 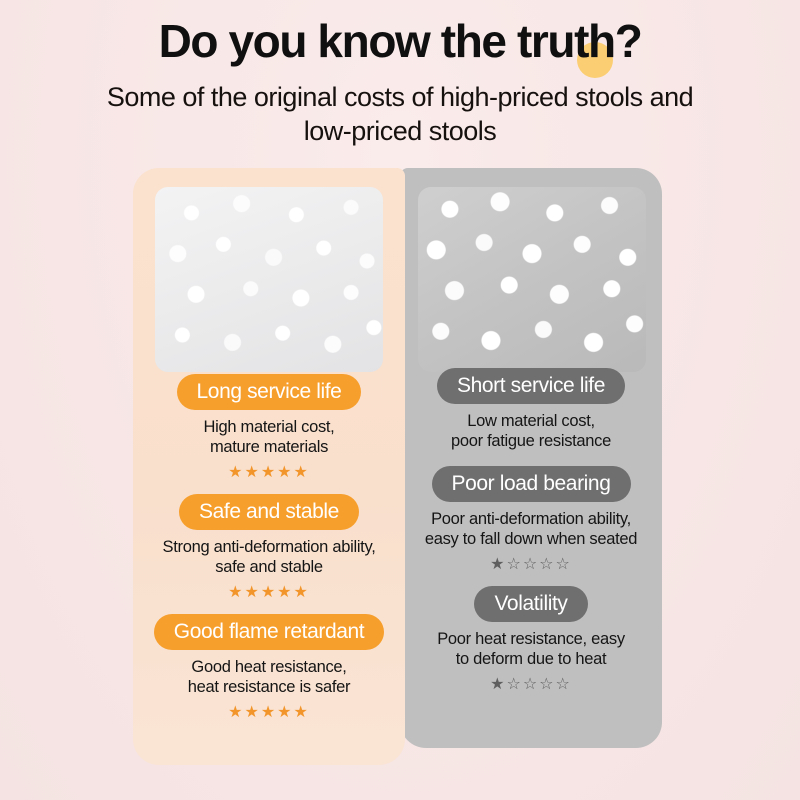 I want to click on headline-accent-dot, so click(x=594, y=60).